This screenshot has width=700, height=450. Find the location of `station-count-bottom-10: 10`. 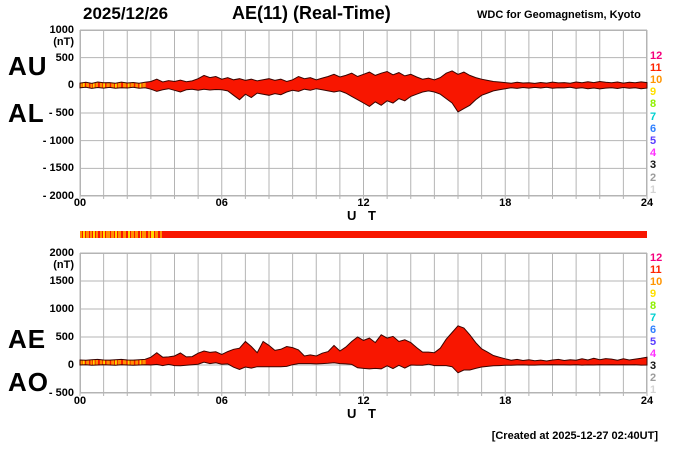

station-count-bottom-10: 10 is located at coordinates (656, 281).